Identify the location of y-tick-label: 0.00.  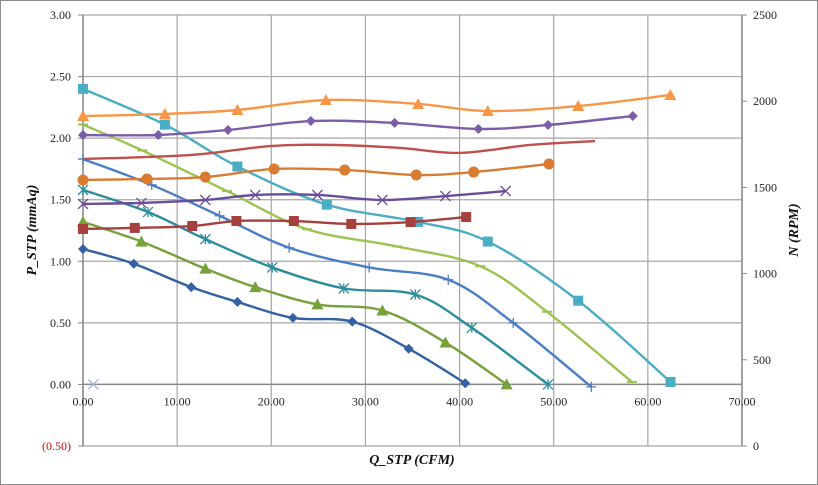
(60, 384).